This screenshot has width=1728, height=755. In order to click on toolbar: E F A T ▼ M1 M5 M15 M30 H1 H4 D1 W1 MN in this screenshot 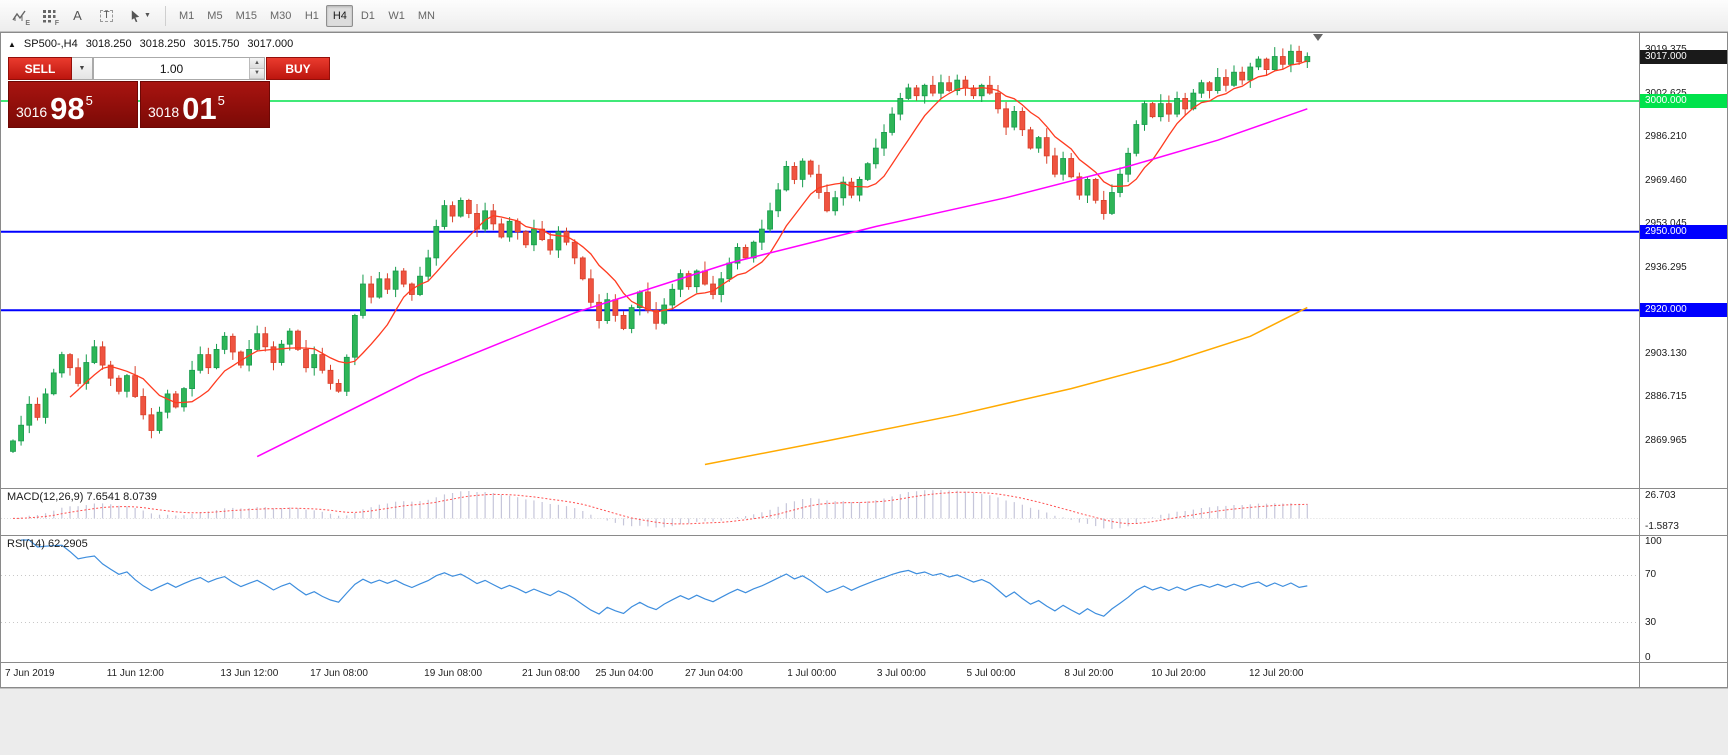, I will do `click(864, 16)`.